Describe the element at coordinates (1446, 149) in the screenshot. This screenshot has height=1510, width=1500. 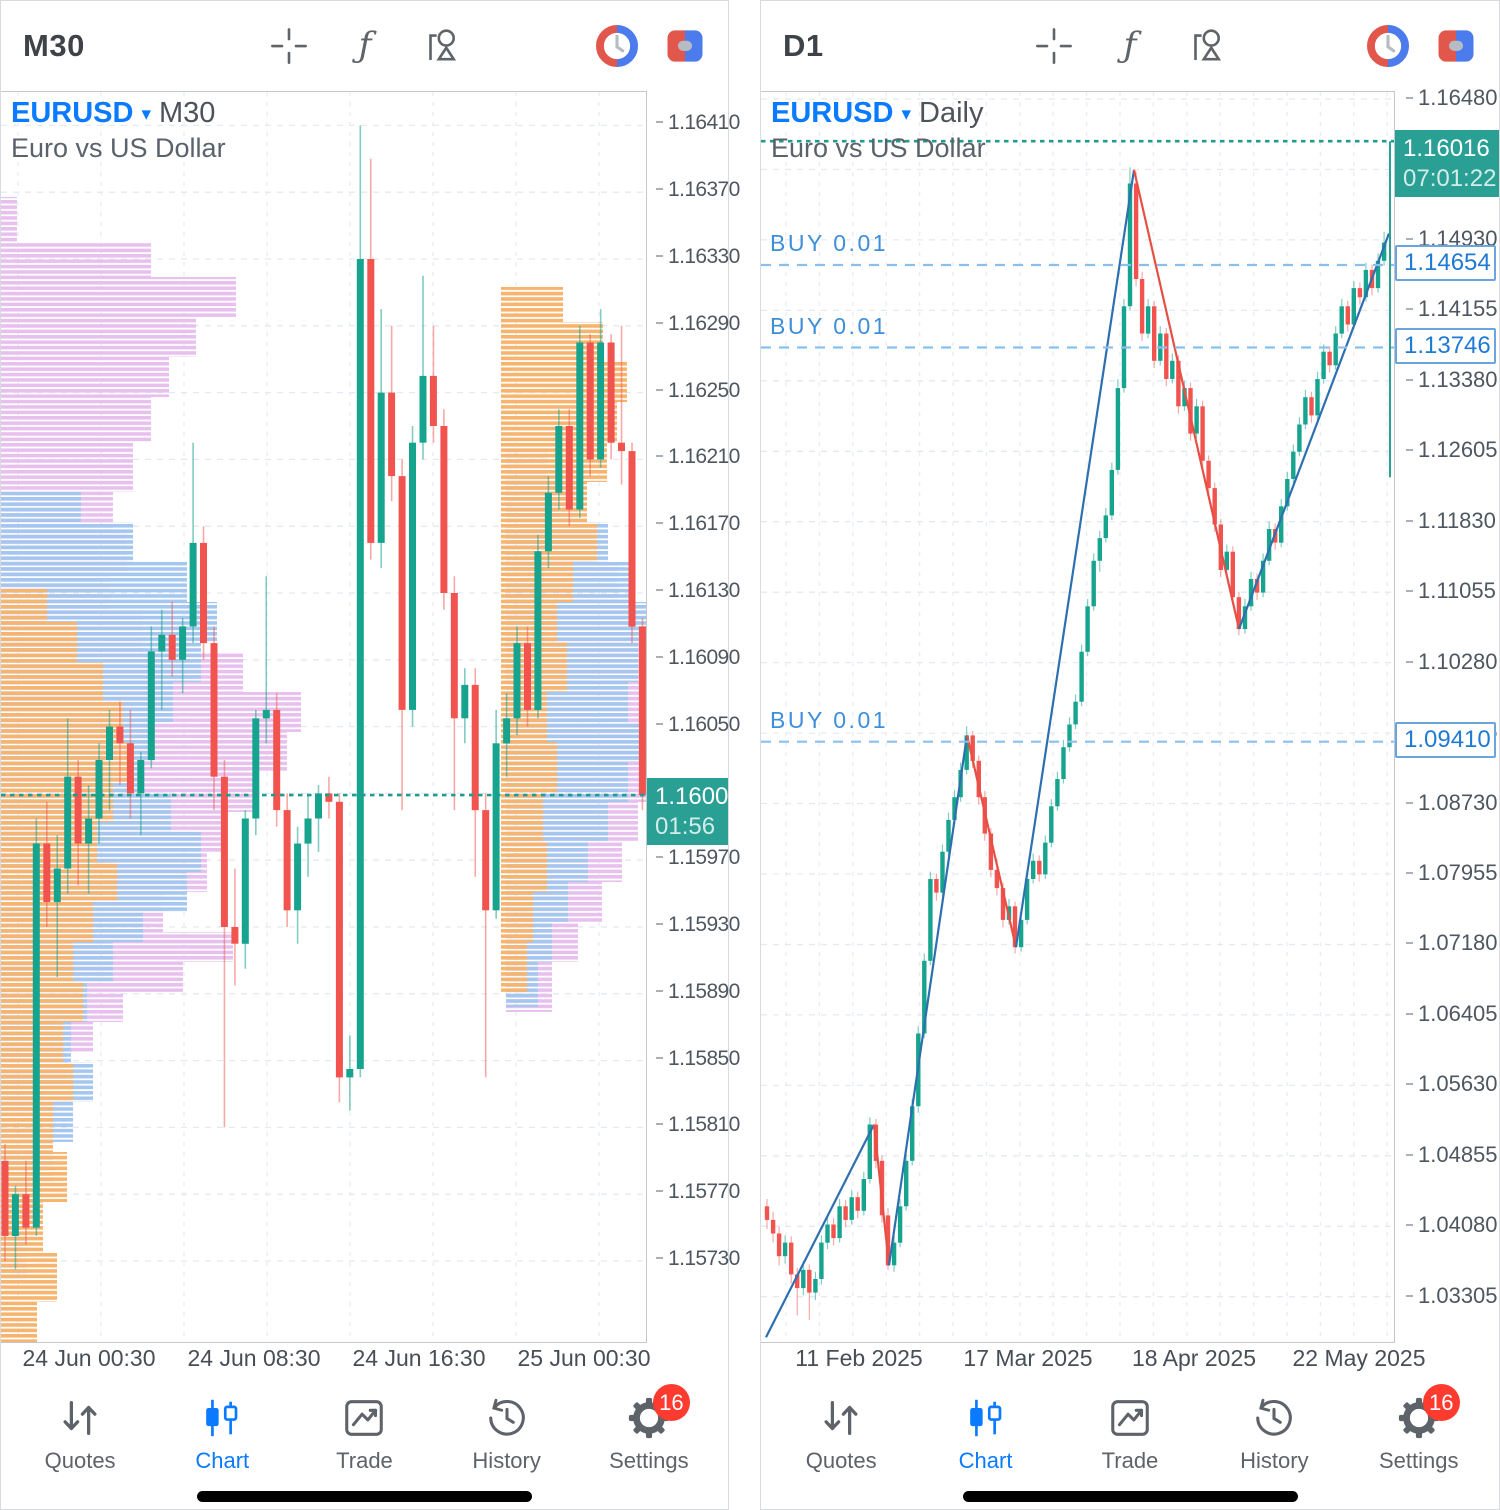
I see `current-price-value: 1.16016` at that location.